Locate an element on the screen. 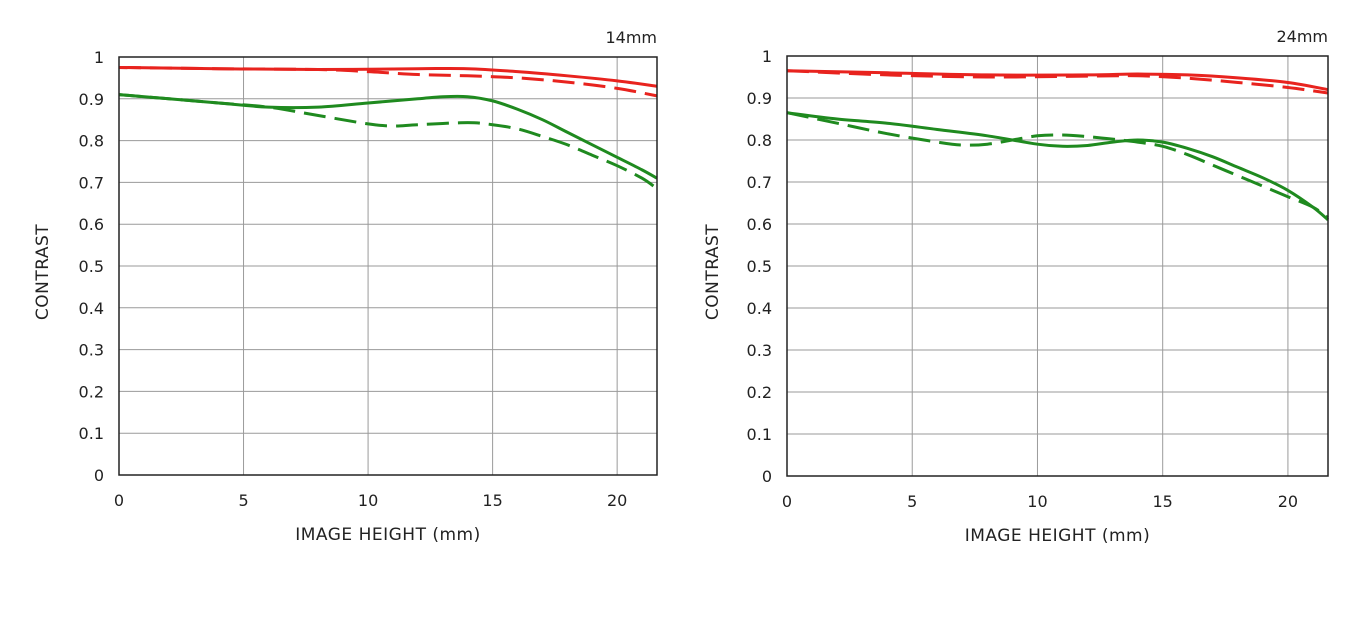 The image size is (1369, 641). series-line-red-solid is located at coordinates (388, 76).